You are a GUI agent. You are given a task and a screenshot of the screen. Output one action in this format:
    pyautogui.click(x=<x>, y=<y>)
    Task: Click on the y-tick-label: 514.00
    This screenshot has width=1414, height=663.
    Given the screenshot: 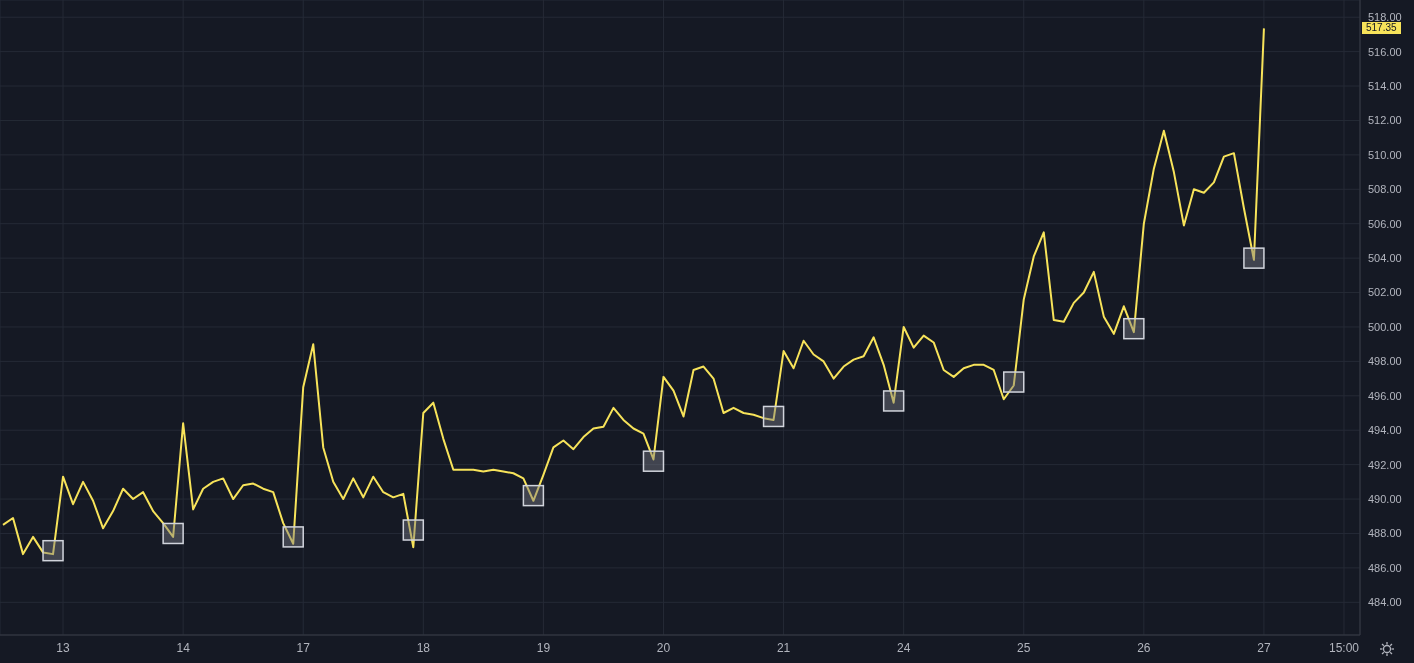 What is the action you would take?
    pyautogui.click(x=1385, y=85)
    